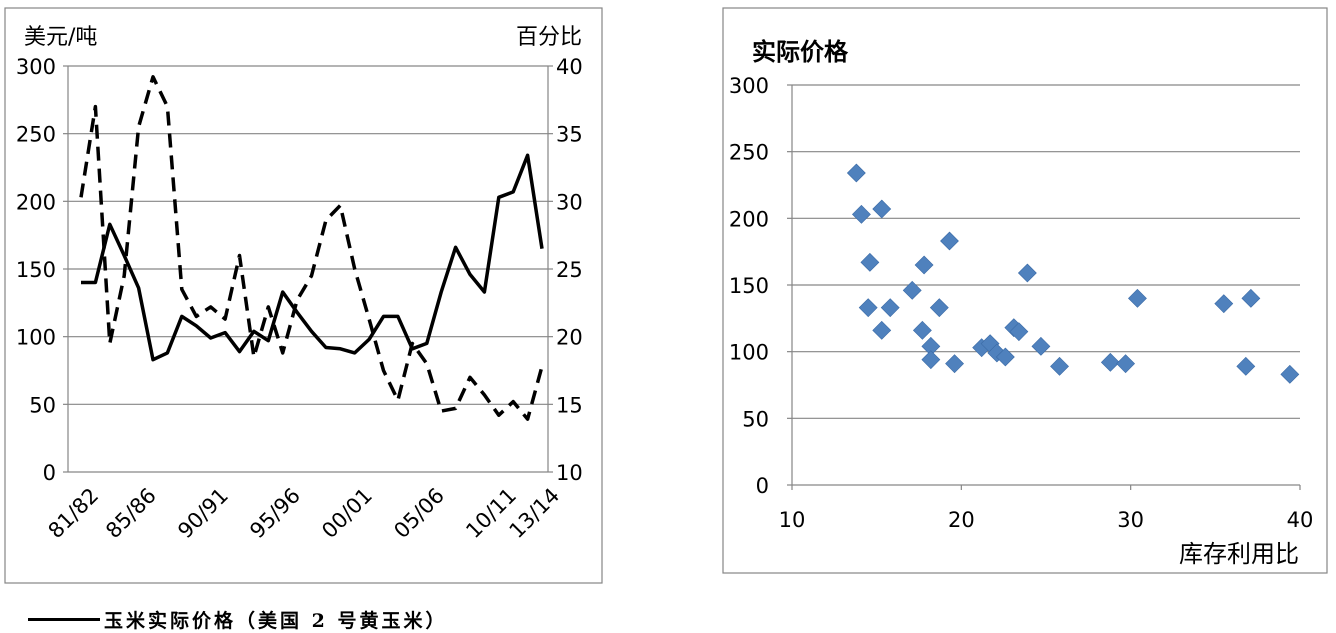 This screenshot has width=1336, height=633. I want to click on right-tick-label: 30, so click(569, 202).